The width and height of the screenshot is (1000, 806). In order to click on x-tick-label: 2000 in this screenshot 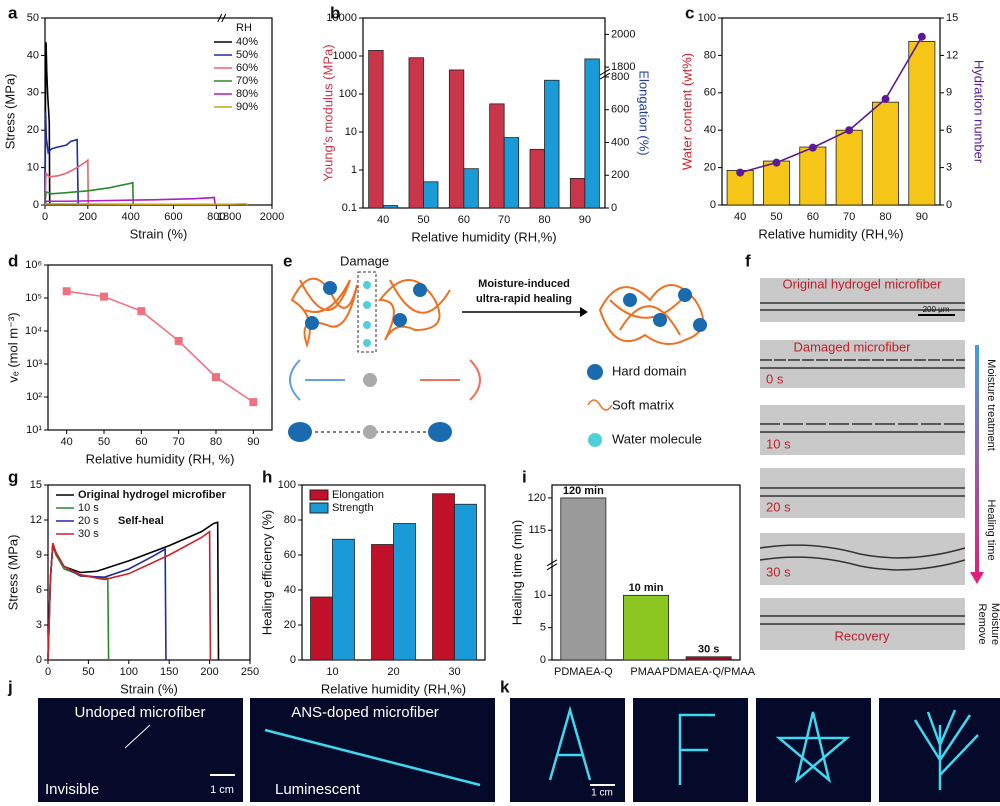, I will do `click(272, 217)`.